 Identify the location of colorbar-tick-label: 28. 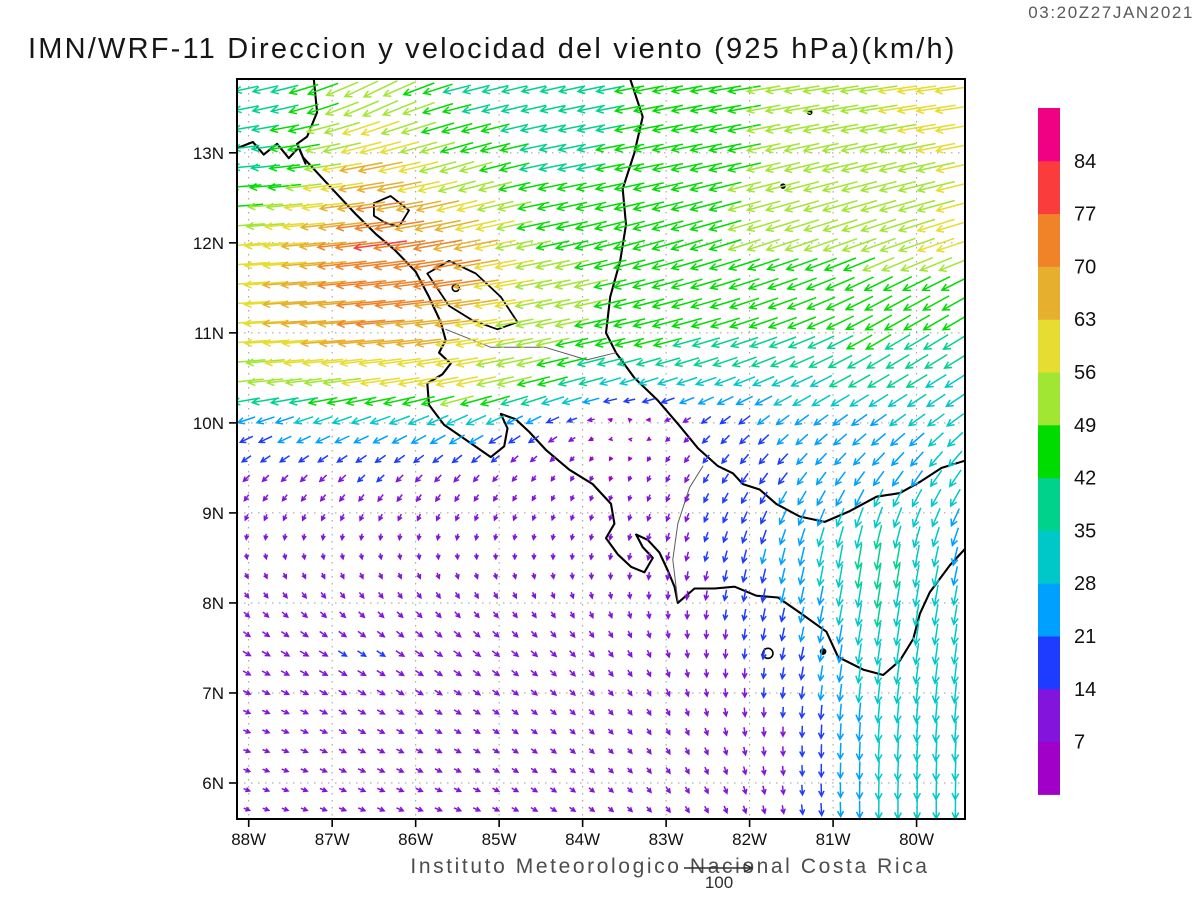
(1085, 584).